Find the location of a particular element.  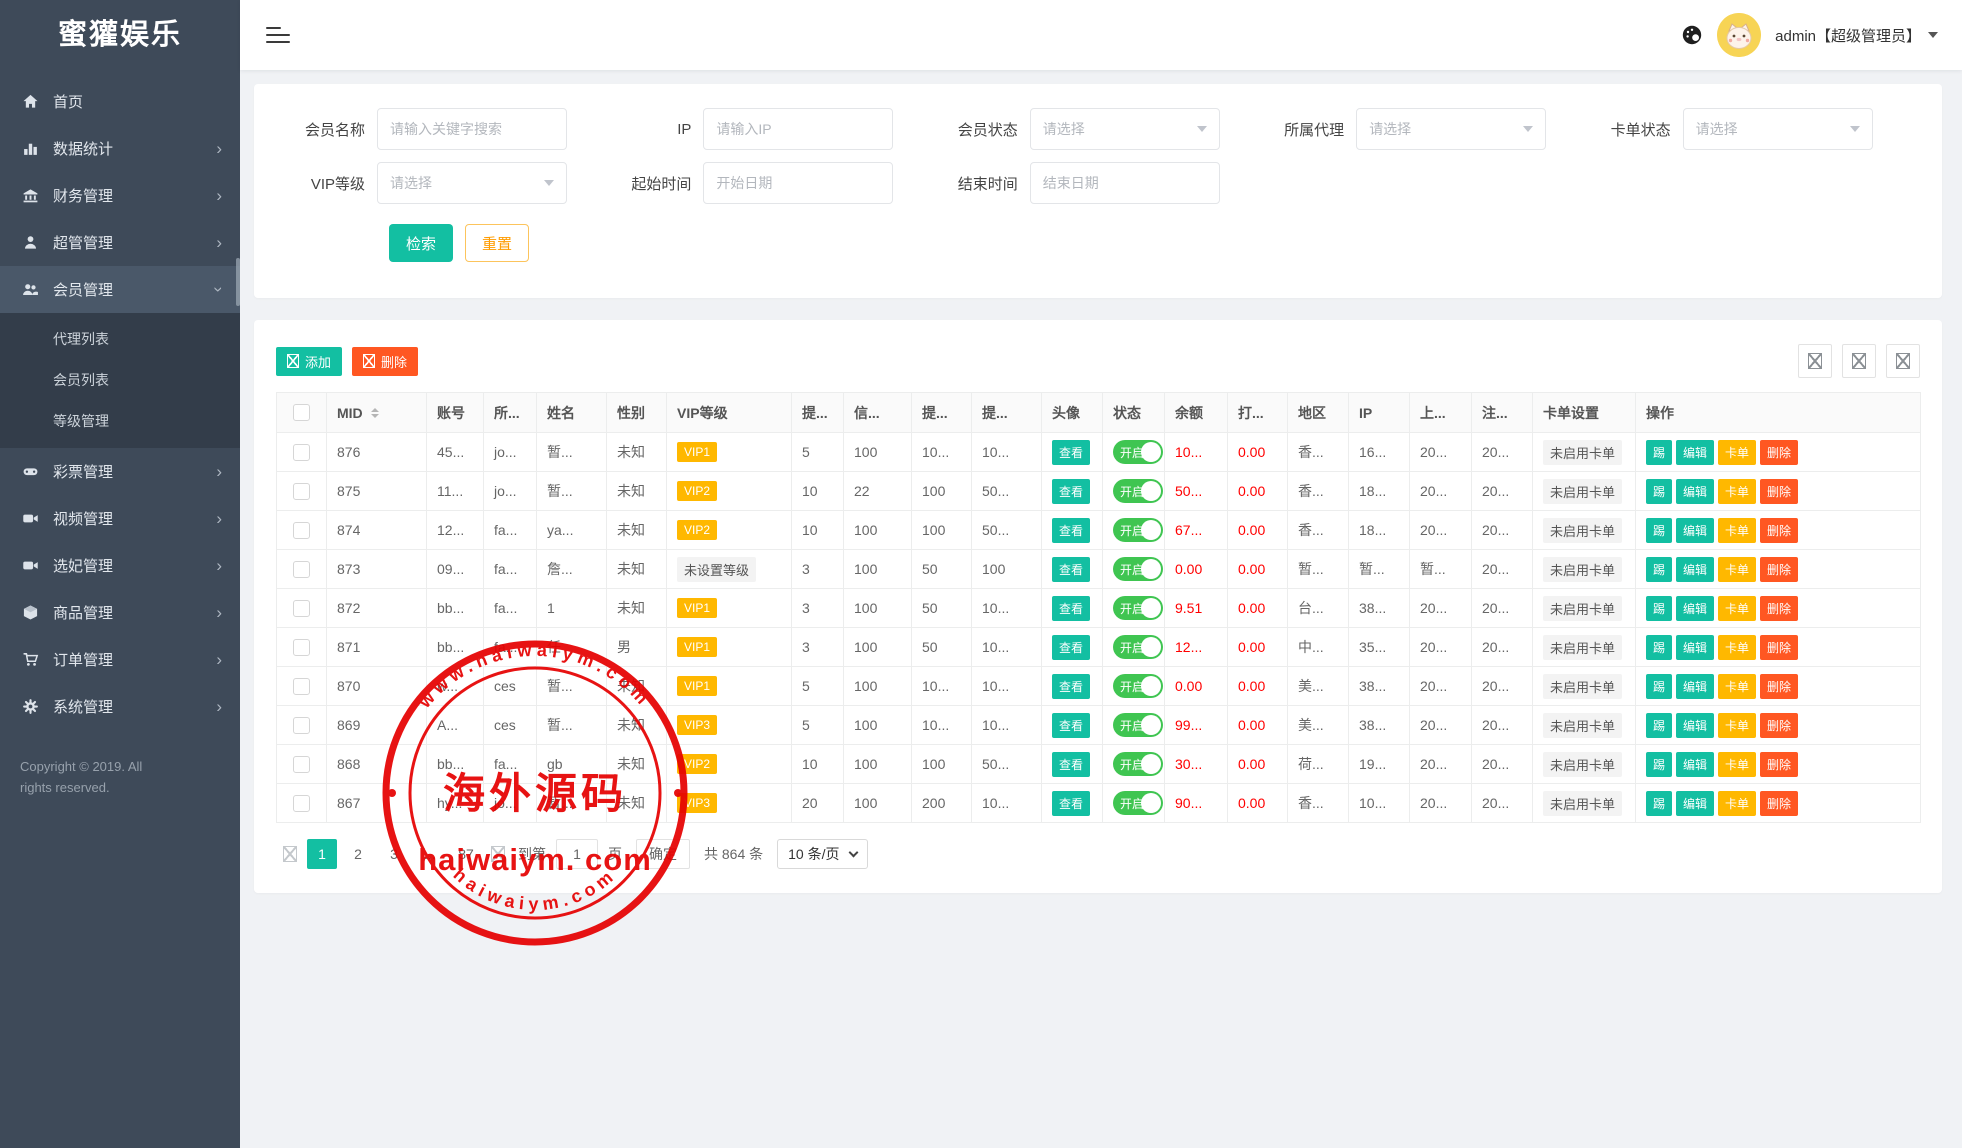

sidebar-item-member-list: 会员列表 is located at coordinates (81, 380).